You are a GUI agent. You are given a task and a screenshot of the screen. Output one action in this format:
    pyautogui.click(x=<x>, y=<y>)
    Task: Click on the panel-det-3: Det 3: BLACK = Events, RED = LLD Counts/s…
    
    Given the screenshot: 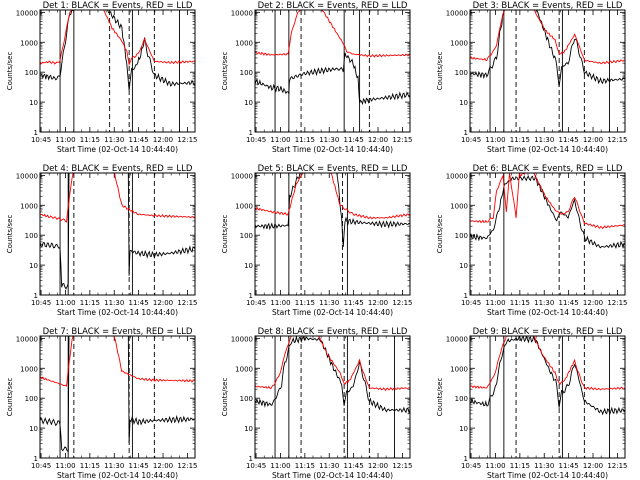 What is the action you would take?
    pyautogui.click(x=532, y=77)
    